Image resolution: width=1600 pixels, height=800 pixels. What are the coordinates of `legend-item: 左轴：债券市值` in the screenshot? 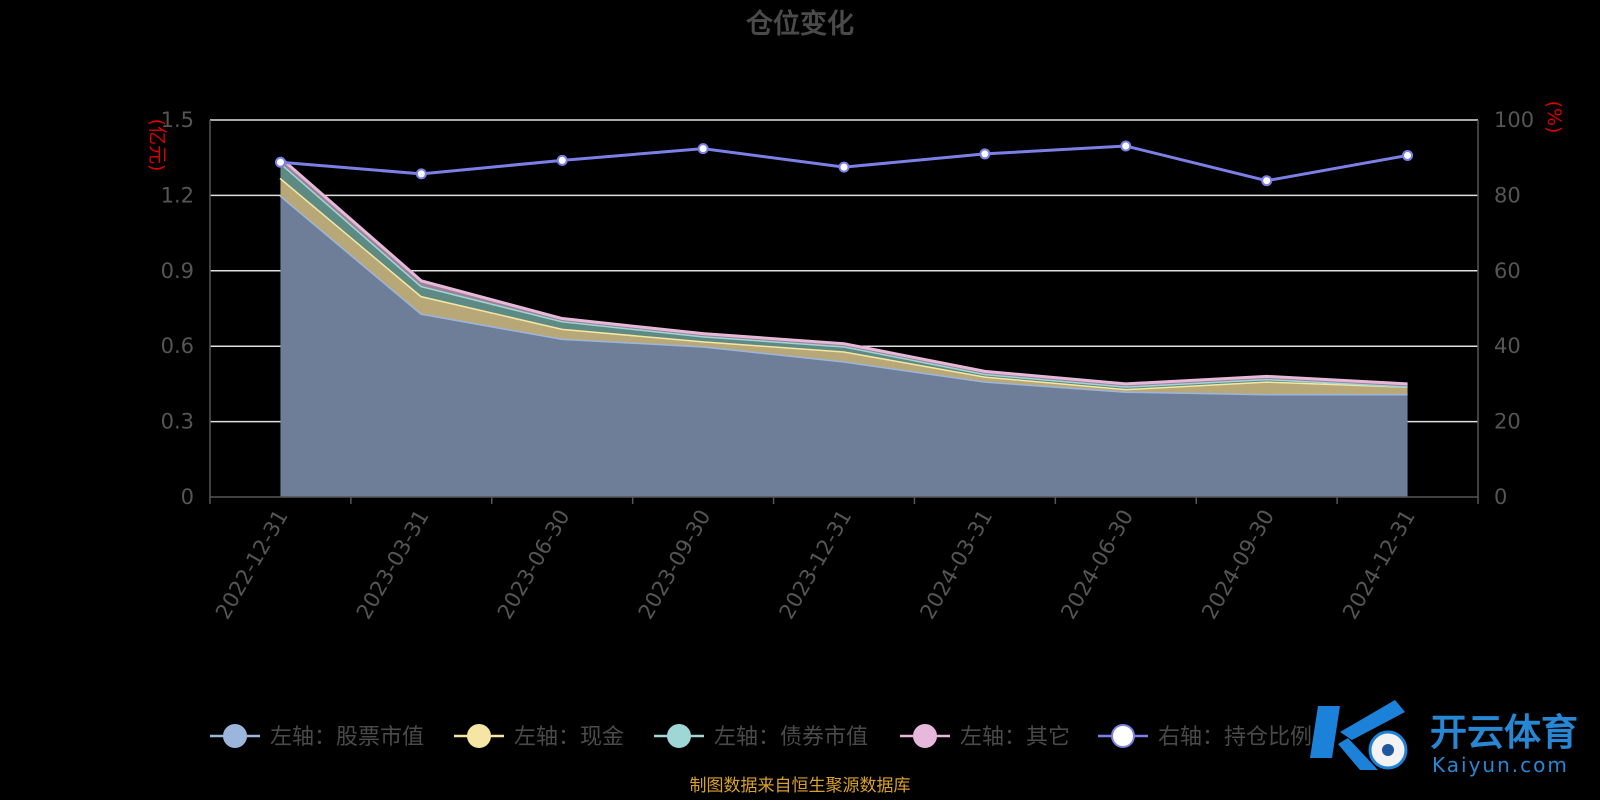 It's located at (761, 737).